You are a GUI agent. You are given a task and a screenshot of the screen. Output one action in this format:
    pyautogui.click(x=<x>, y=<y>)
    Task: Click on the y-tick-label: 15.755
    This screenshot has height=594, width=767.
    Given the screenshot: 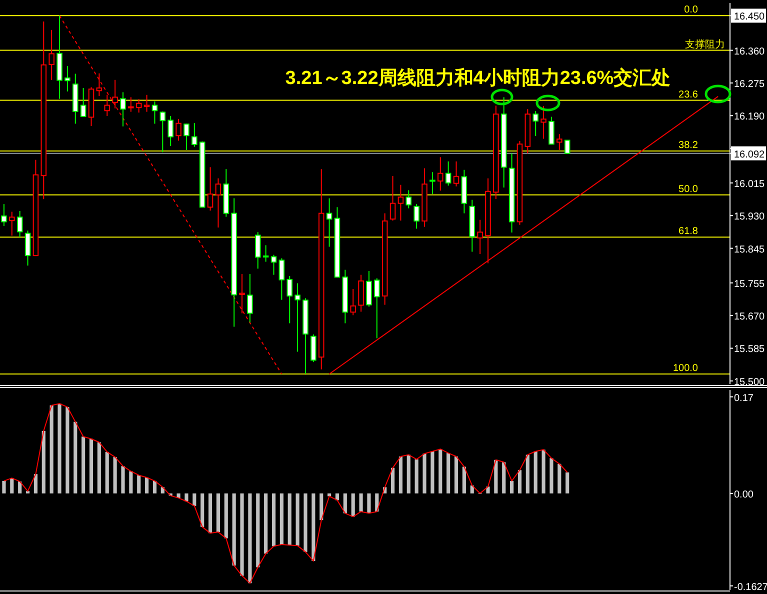 What is the action you would take?
    pyautogui.click(x=750, y=284)
    